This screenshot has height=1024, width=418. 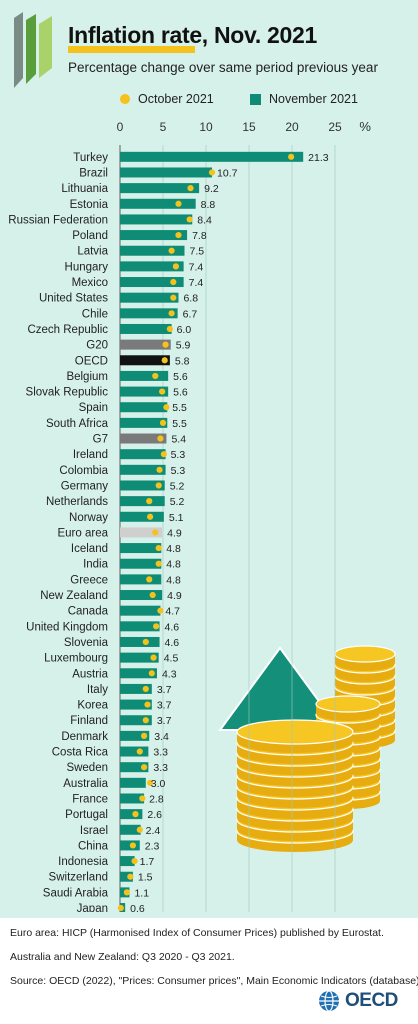 I want to click on category-label: China, so click(x=93, y=846).